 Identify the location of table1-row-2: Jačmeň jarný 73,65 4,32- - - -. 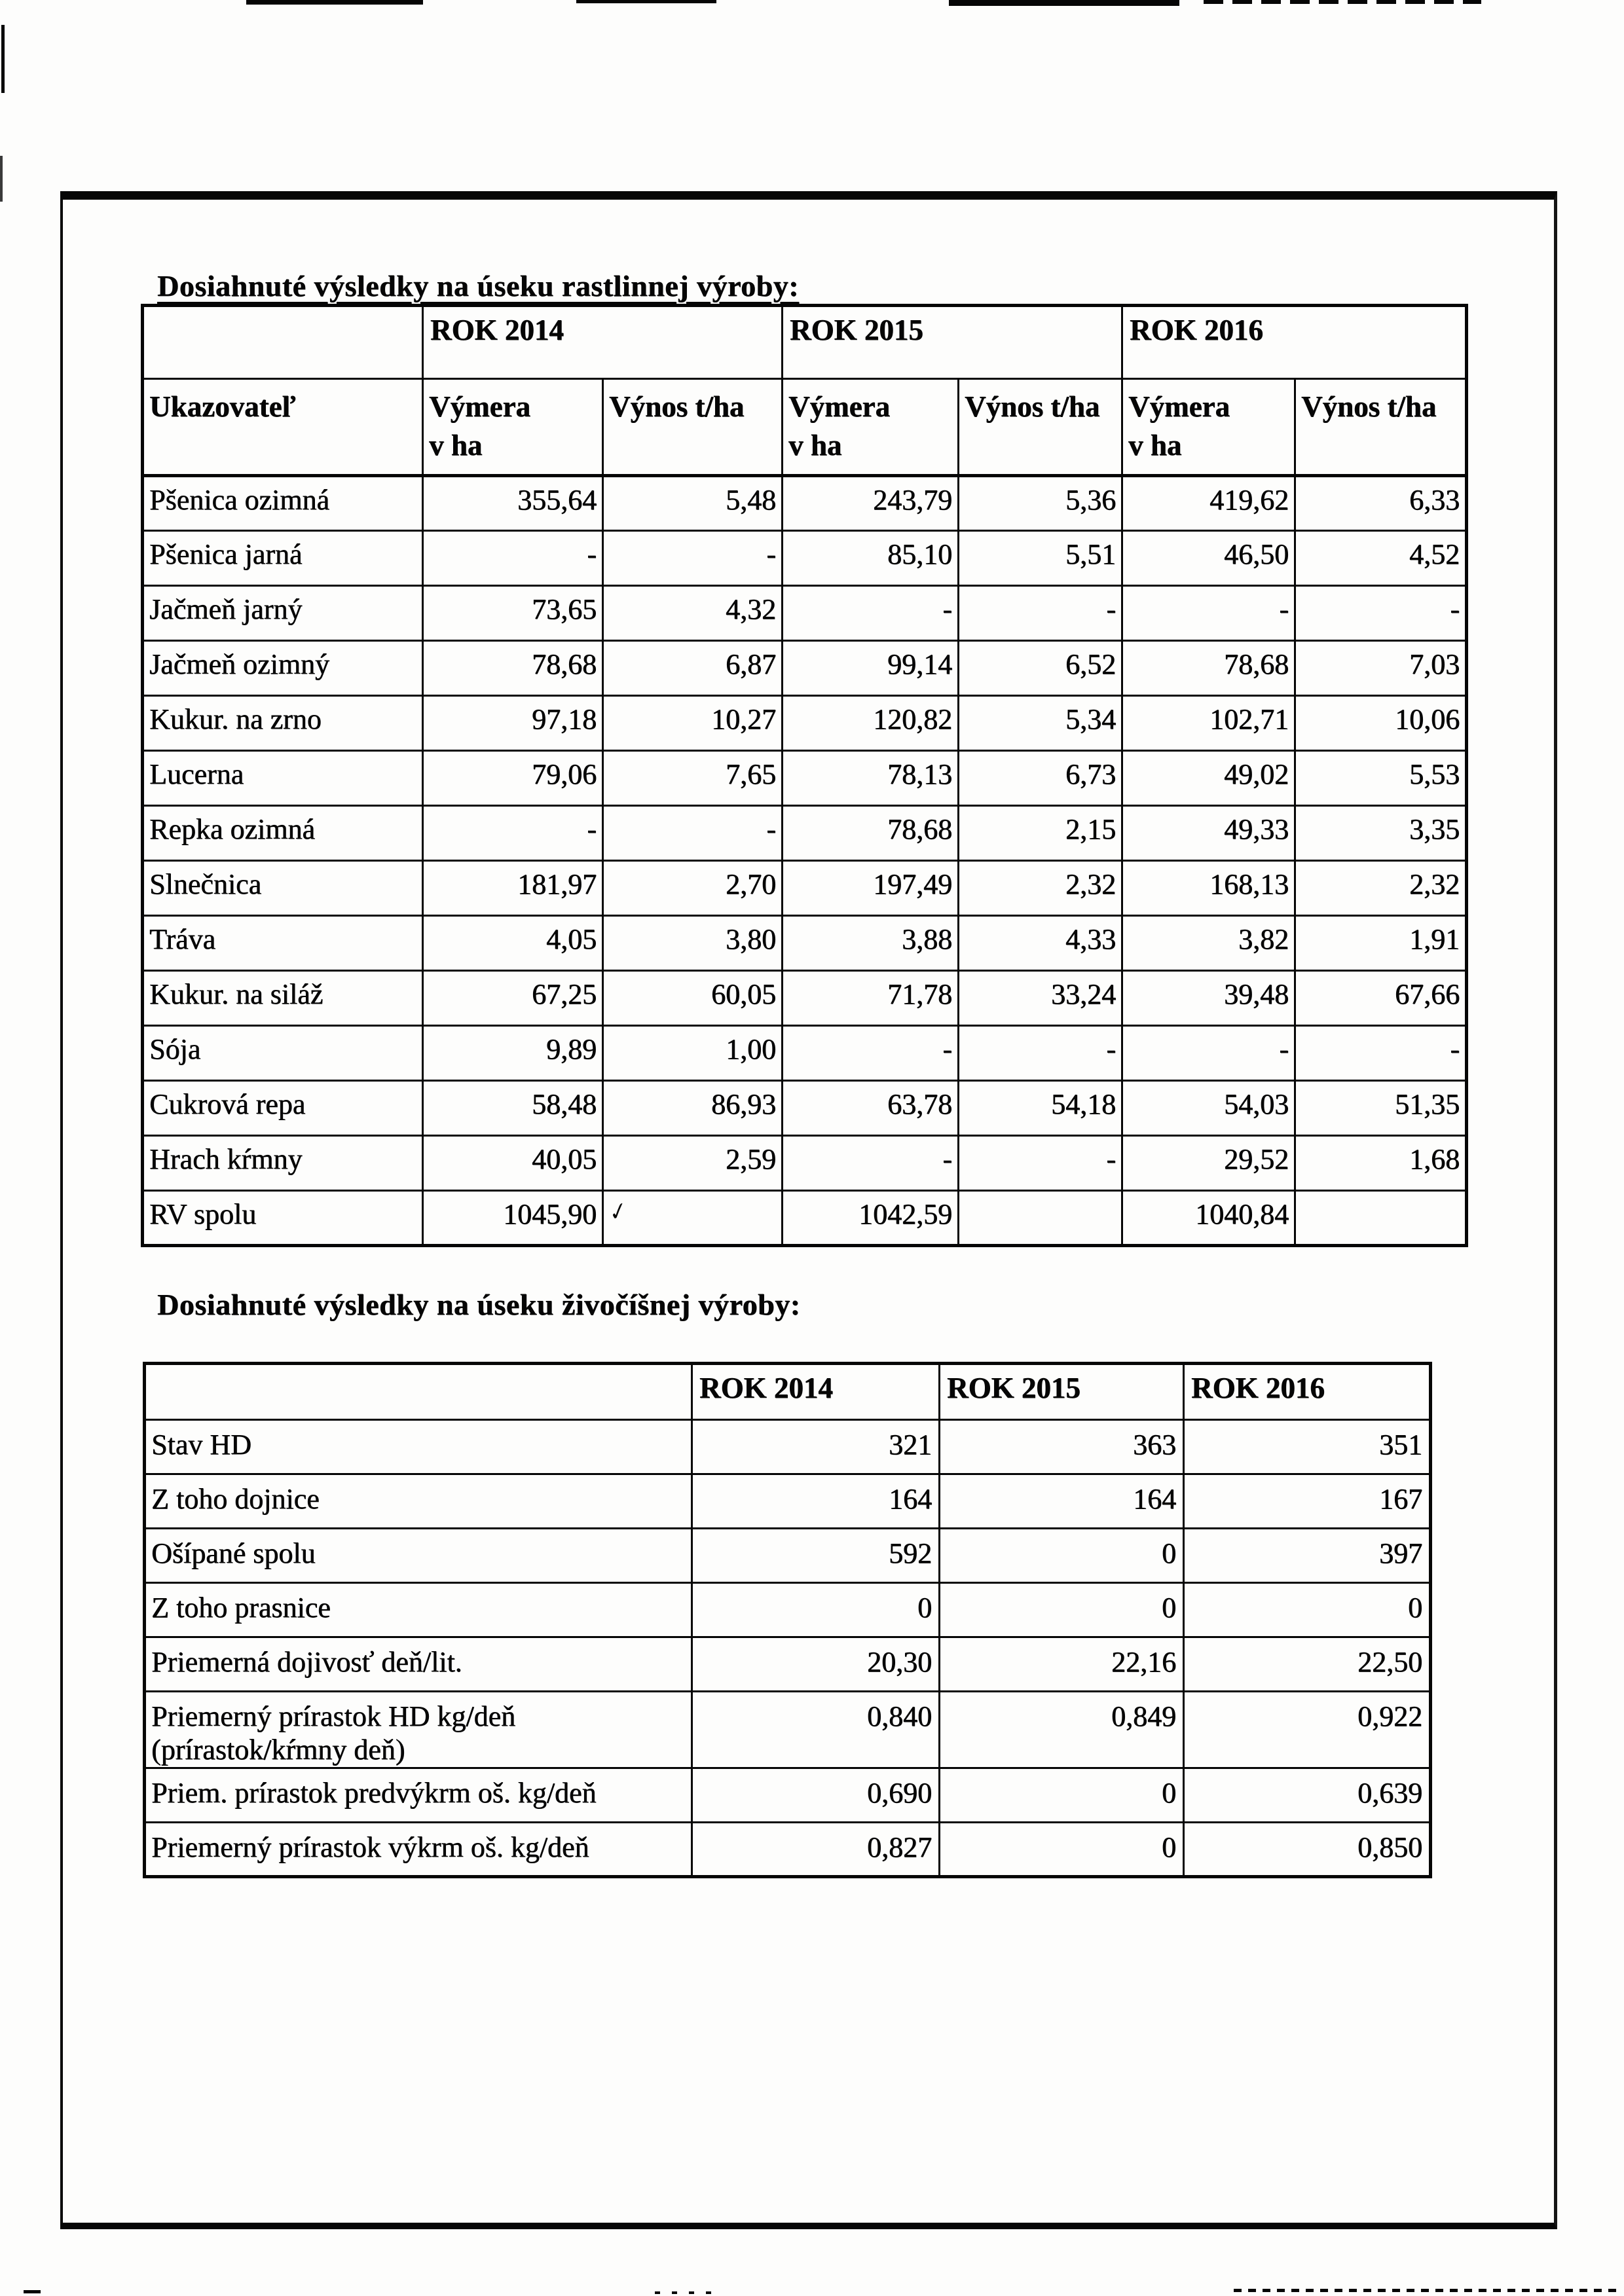
(804, 613).